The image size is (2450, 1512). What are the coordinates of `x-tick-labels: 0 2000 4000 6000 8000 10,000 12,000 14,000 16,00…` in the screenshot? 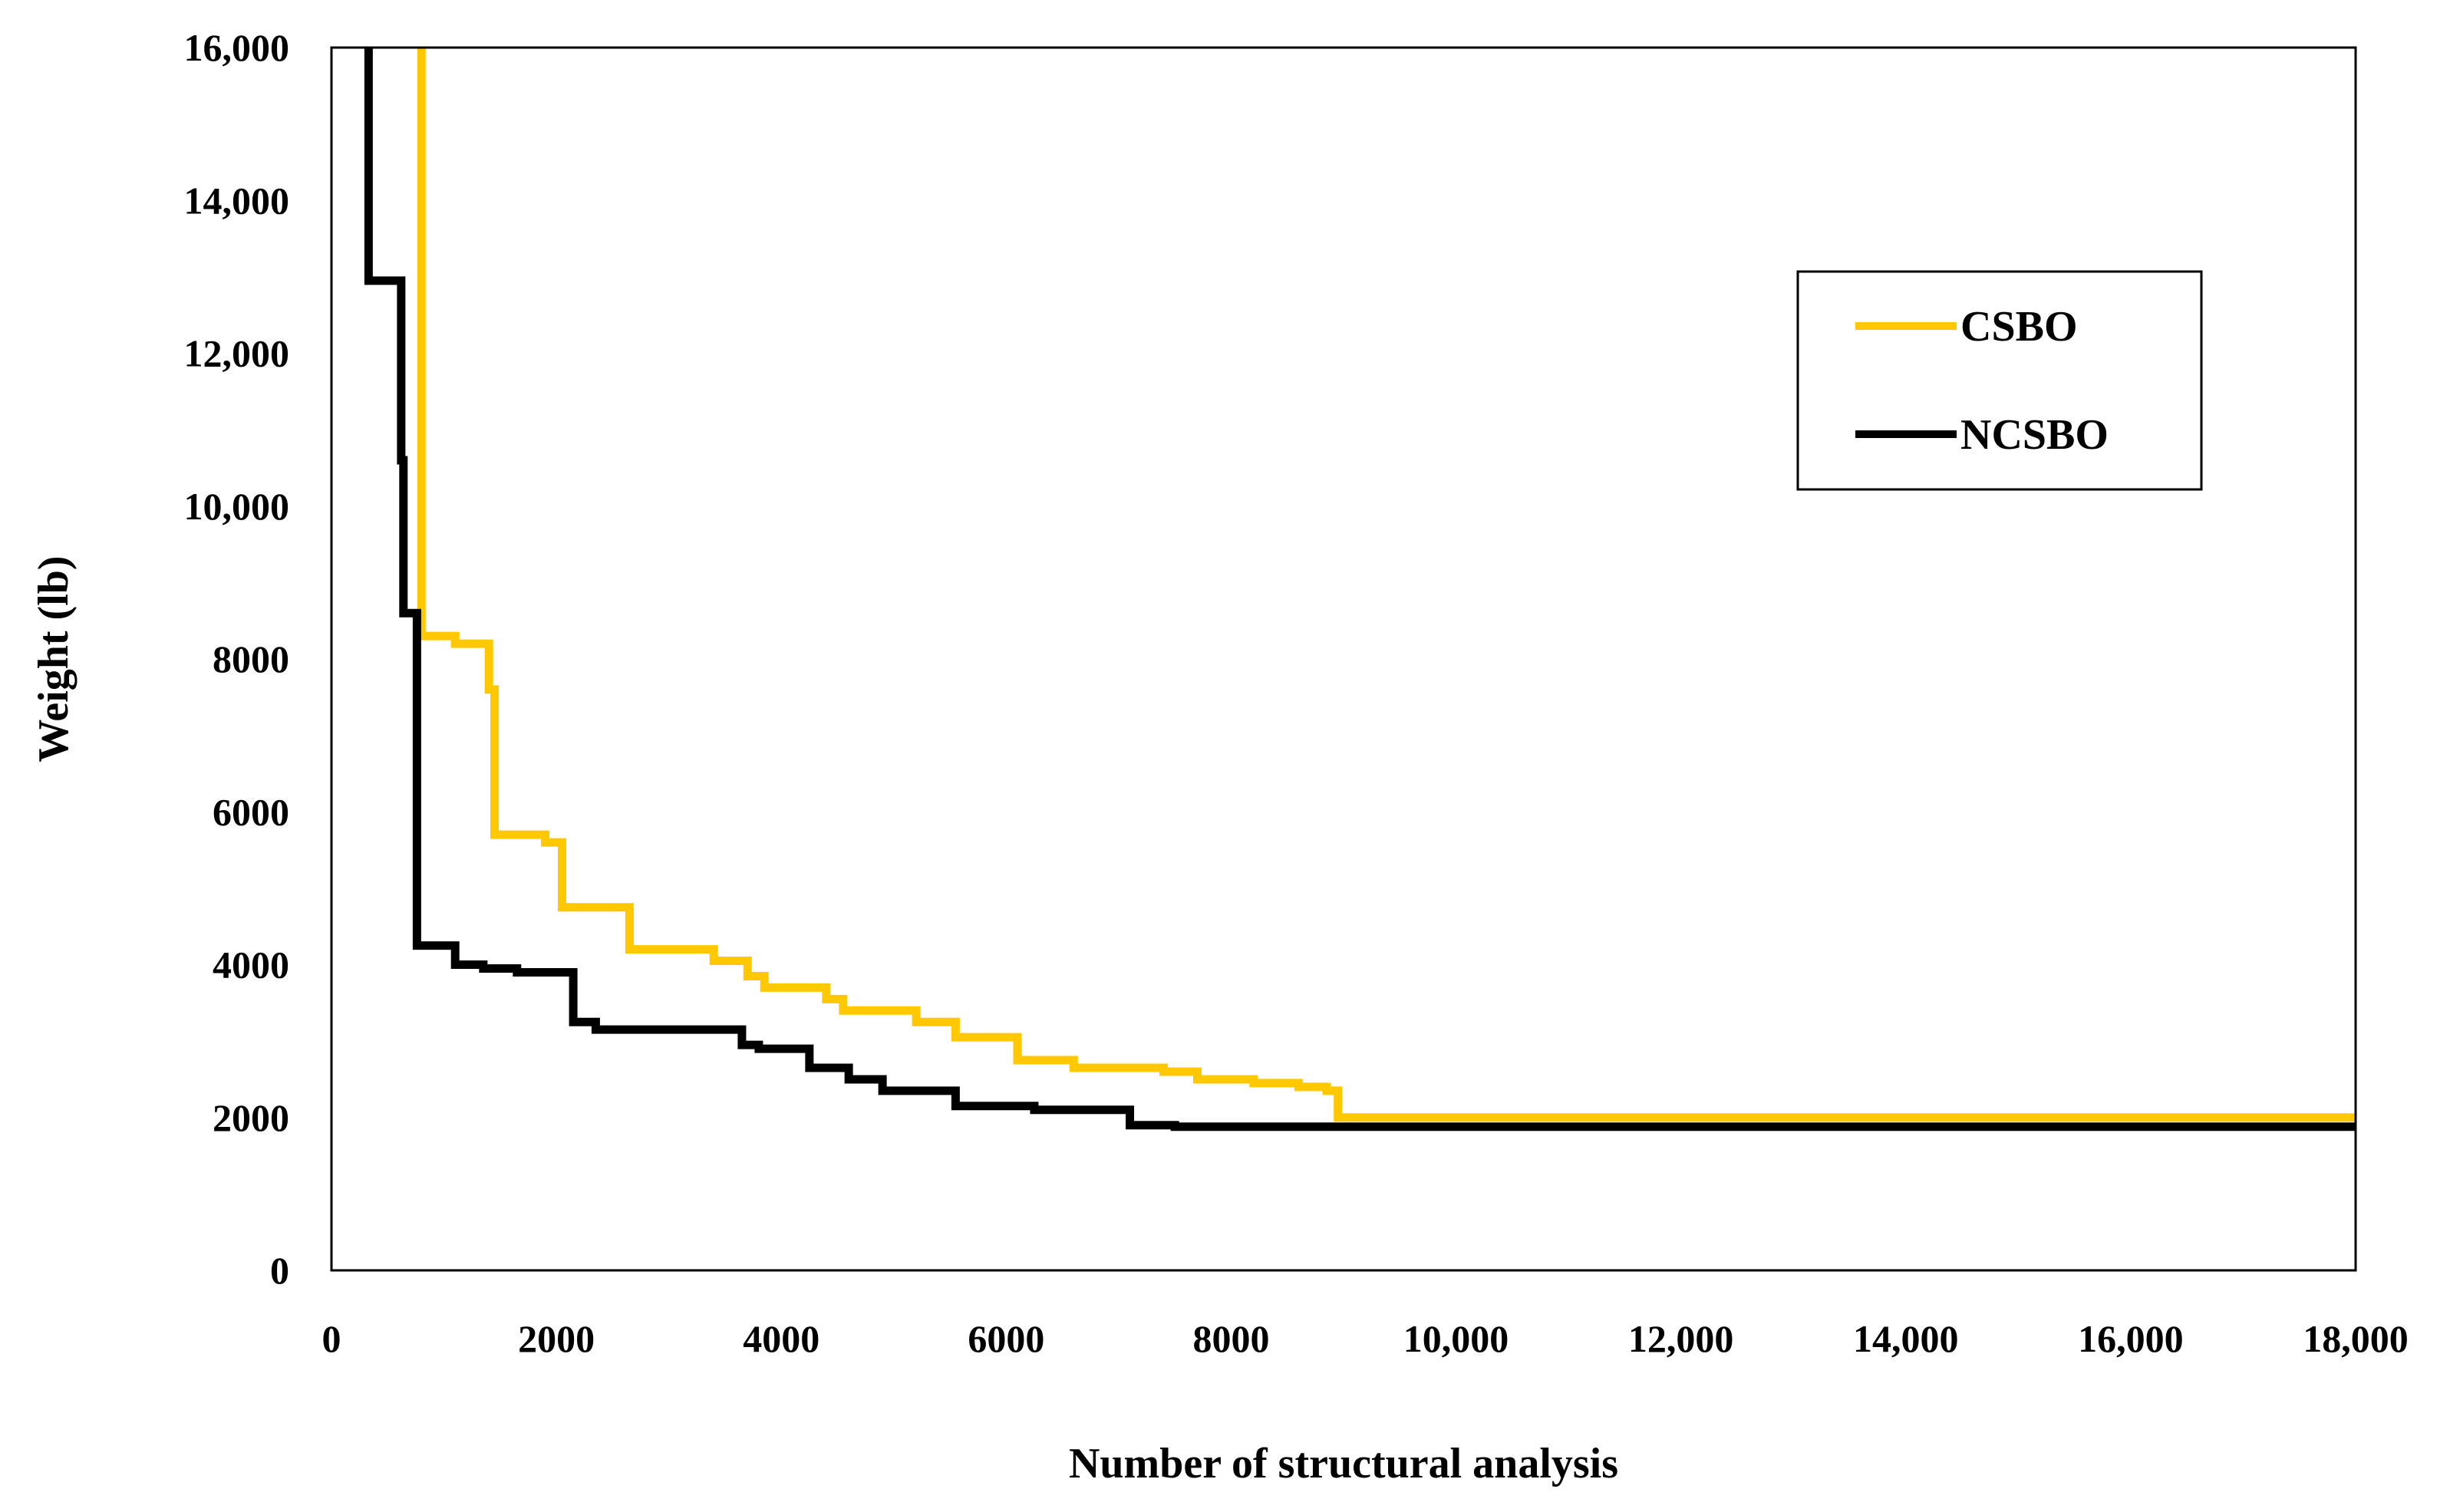 It's located at (1366, 1338).